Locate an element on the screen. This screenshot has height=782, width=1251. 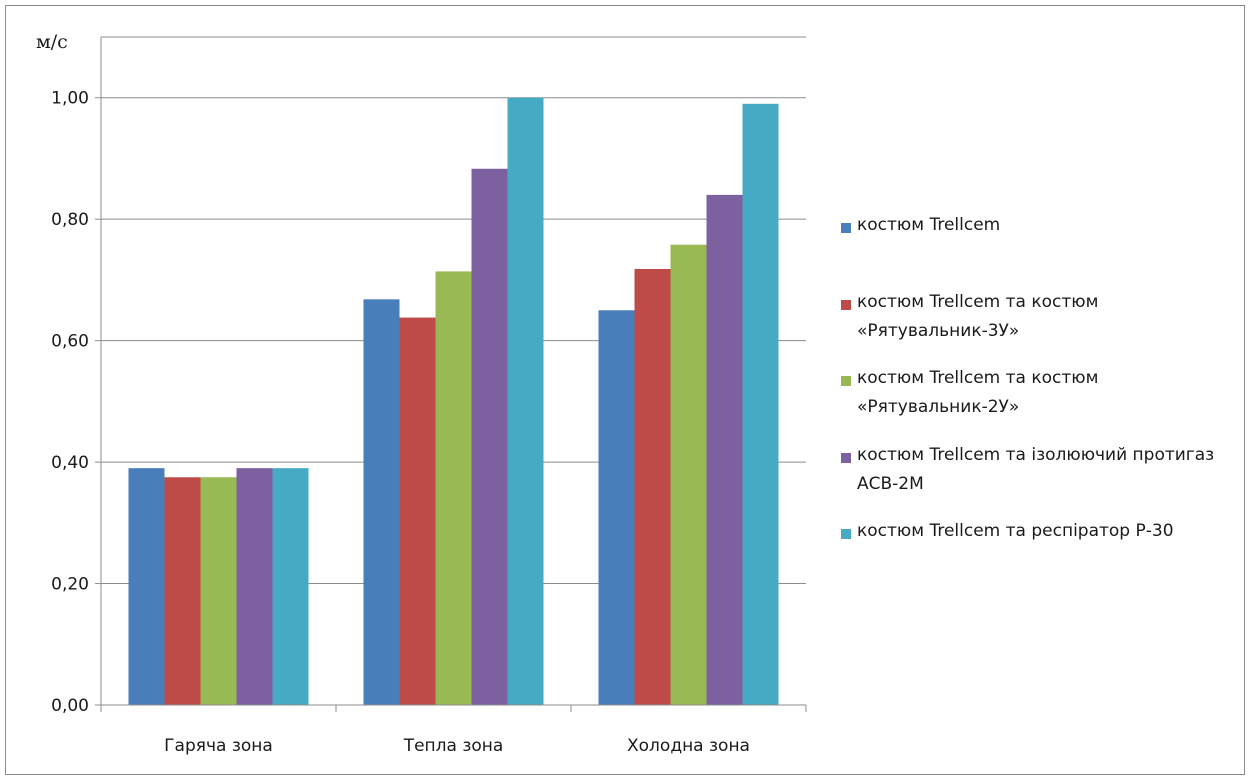
x-category-label: Гаряча зона is located at coordinates (218, 746).